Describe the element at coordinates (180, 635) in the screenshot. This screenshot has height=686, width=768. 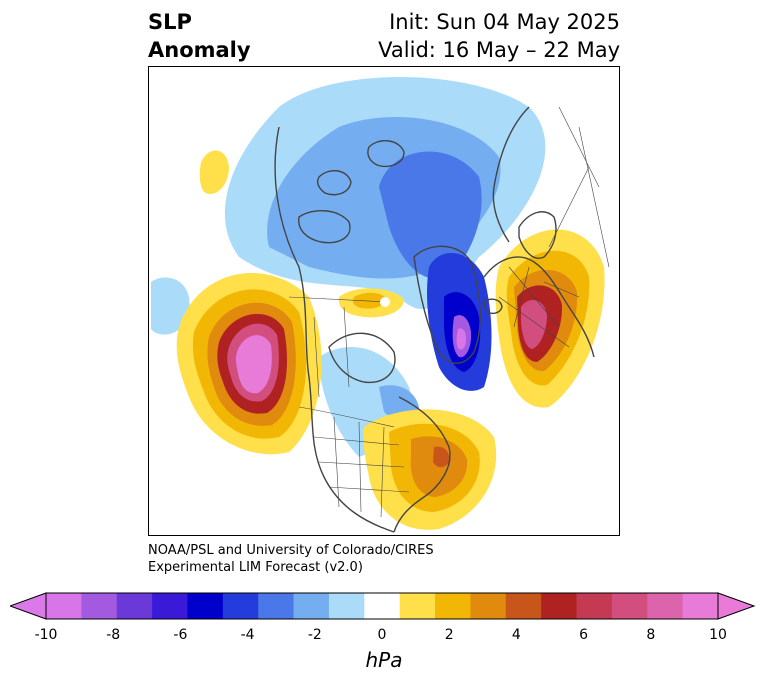
I see `colorbar-tick-label: -6` at that location.